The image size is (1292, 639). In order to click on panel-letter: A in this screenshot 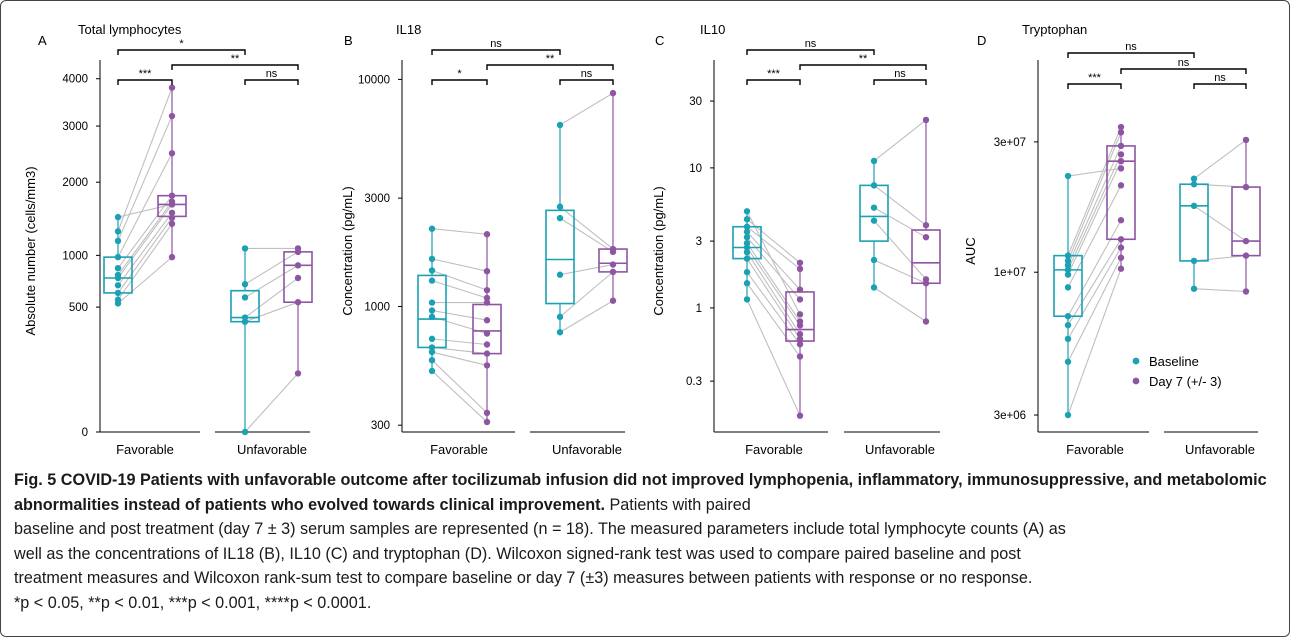, I will do `click(42, 40)`.